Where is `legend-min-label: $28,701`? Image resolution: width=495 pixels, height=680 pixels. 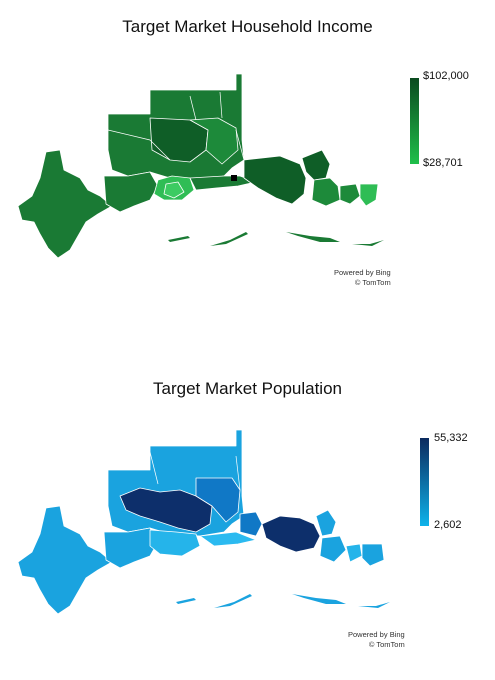
legend-min-label: $28,701 is located at coordinates (443, 163).